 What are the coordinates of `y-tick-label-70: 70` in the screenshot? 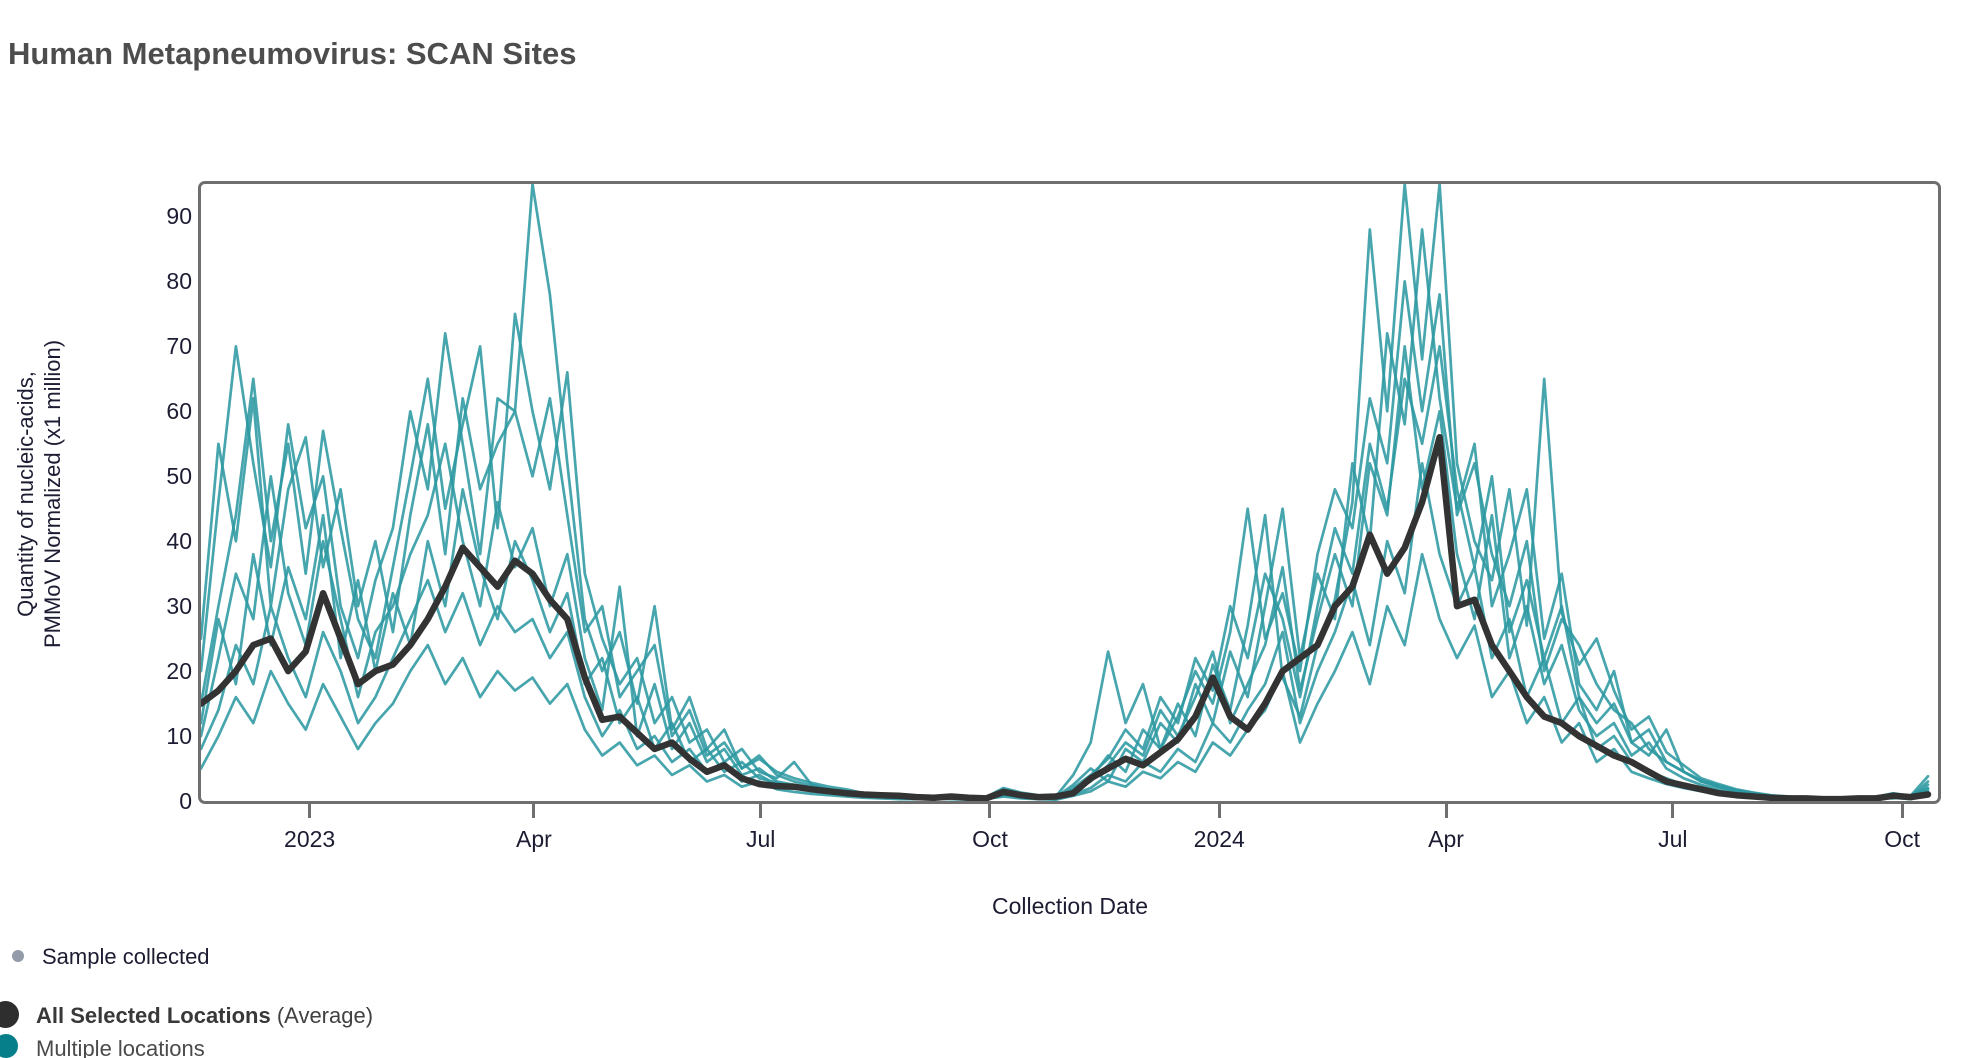 It's located at (179, 346).